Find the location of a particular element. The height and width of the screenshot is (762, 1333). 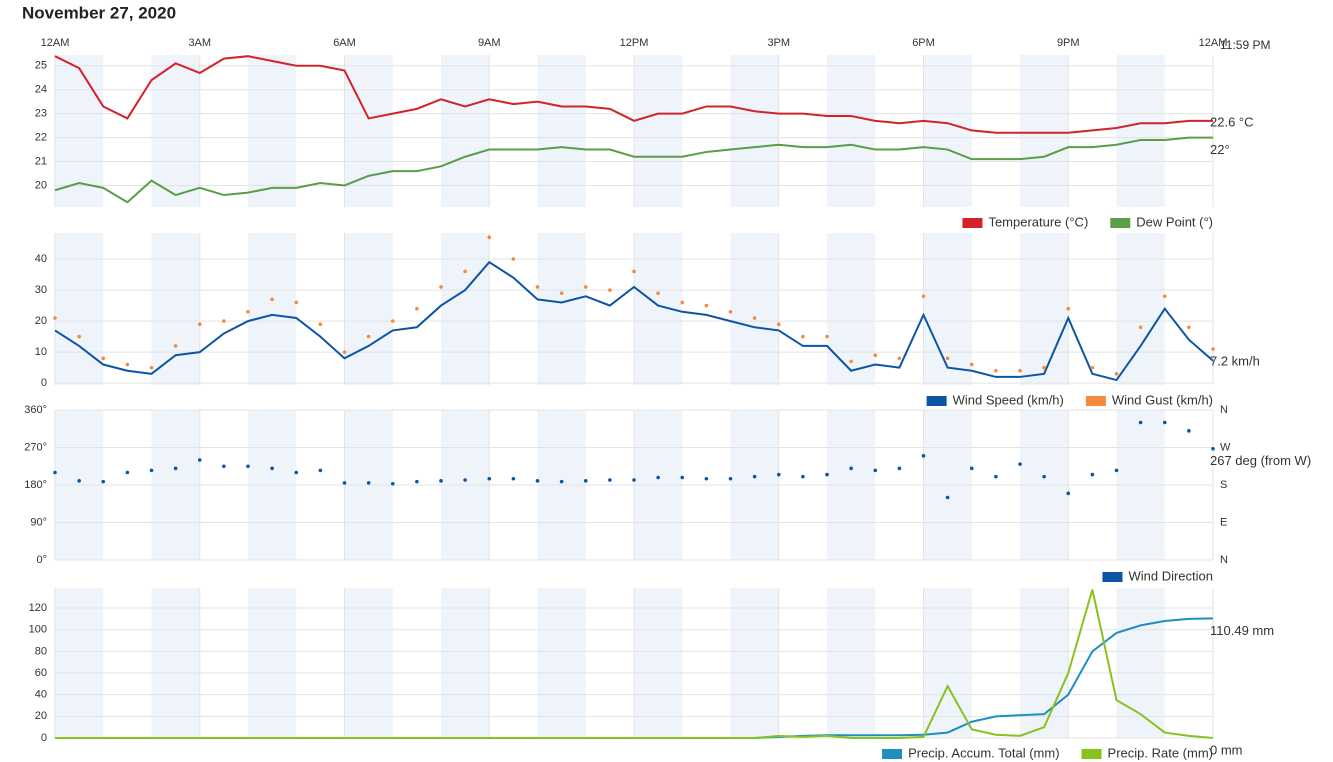

y-tick-label: 60 is located at coordinates (41, 673).